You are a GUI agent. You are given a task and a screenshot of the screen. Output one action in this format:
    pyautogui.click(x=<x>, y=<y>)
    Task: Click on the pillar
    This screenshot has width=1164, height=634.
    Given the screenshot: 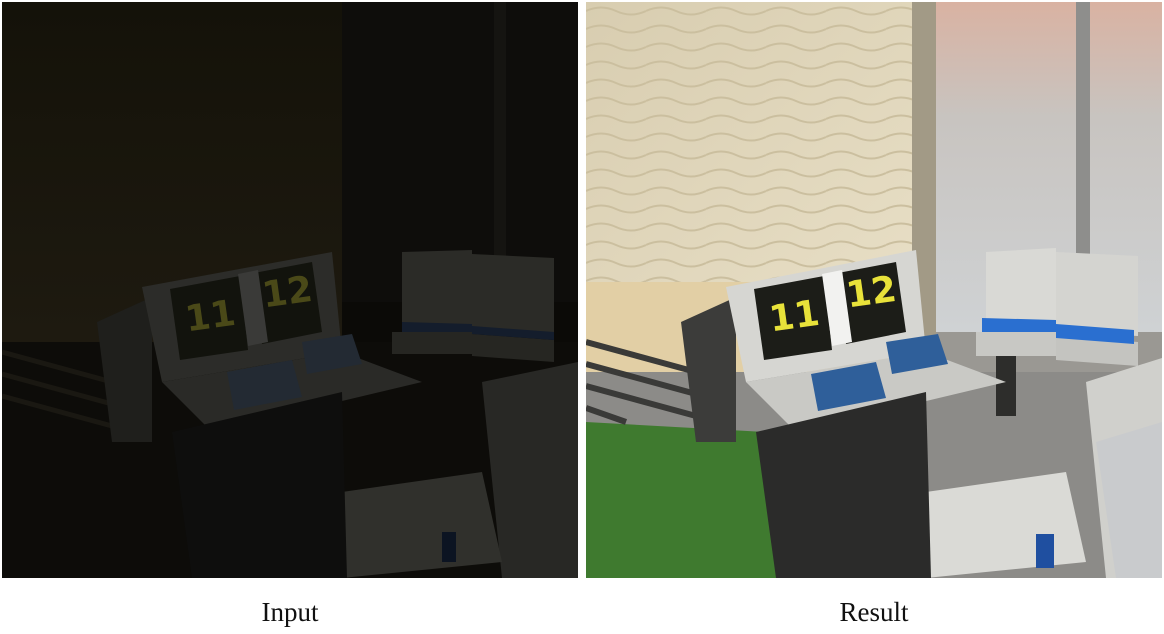 What is the action you would take?
    pyautogui.click(x=1083, y=167)
    